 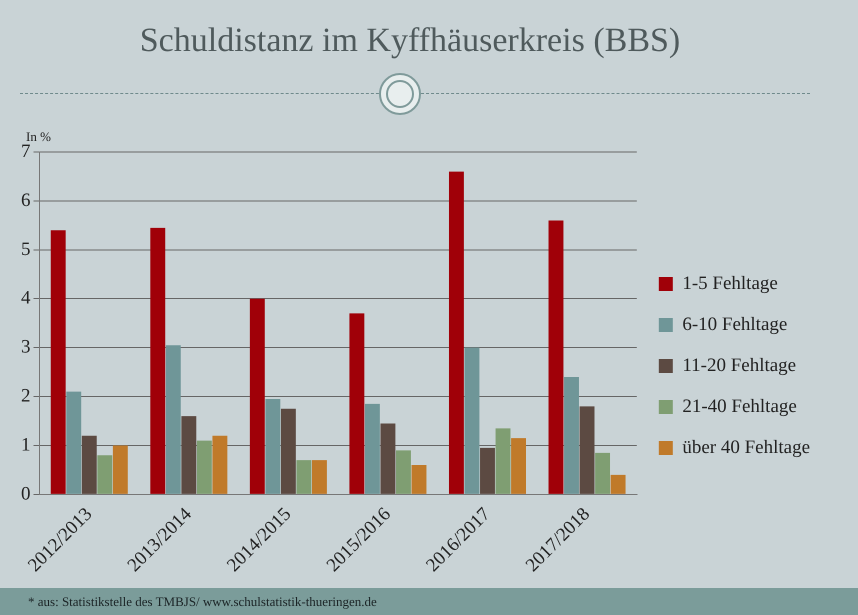 What do you see at coordinates (25, 396) in the screenshot?
I see `y-tick-label: 2` at bounding box center [25, 396].